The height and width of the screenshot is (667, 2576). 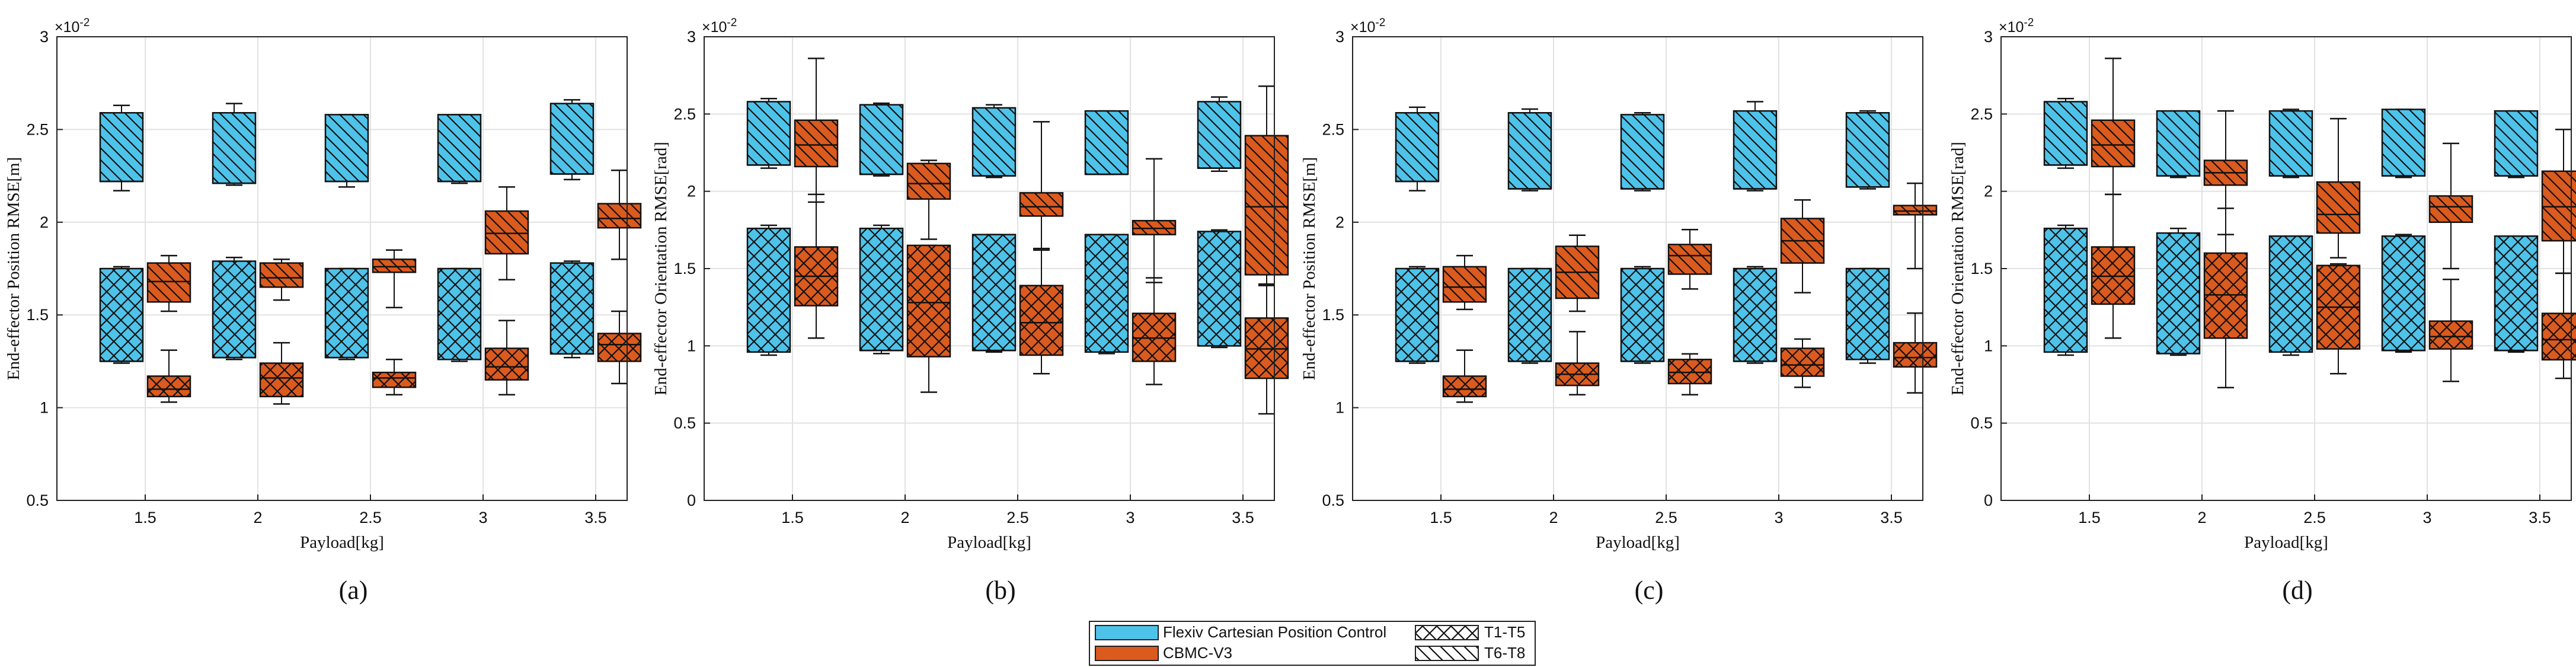 I want to click on y-tick-label: 2.5, so click(x=37, y=129).